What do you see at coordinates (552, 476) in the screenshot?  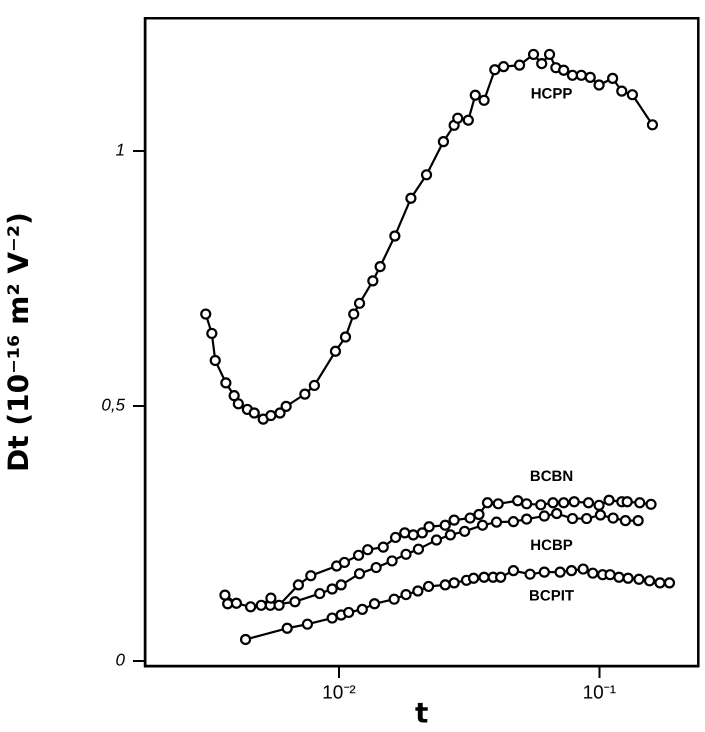 I see `series-label: BCBN` at bounding box center [552, 476].